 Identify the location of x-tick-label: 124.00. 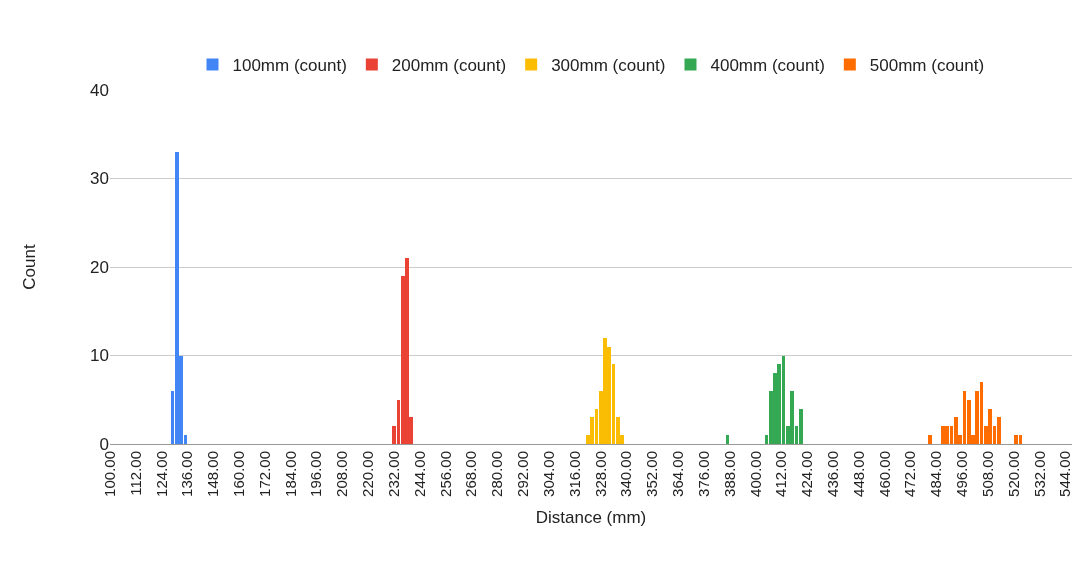
(161, 474).